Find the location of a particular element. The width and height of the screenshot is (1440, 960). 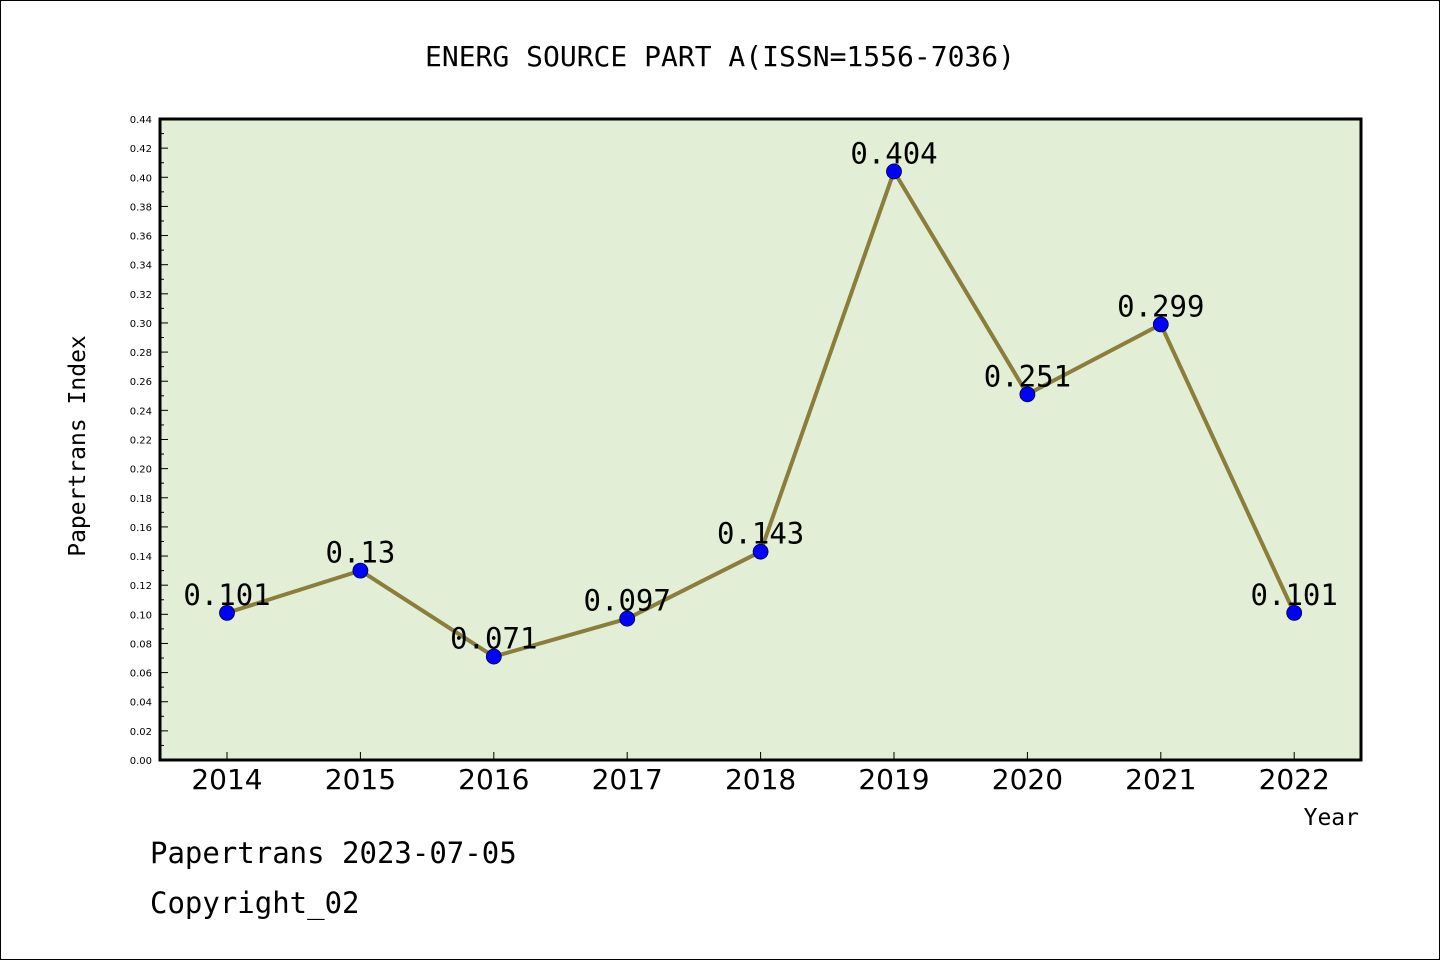

y-tick-label: 0.02 is located at coordinates (141, 732).